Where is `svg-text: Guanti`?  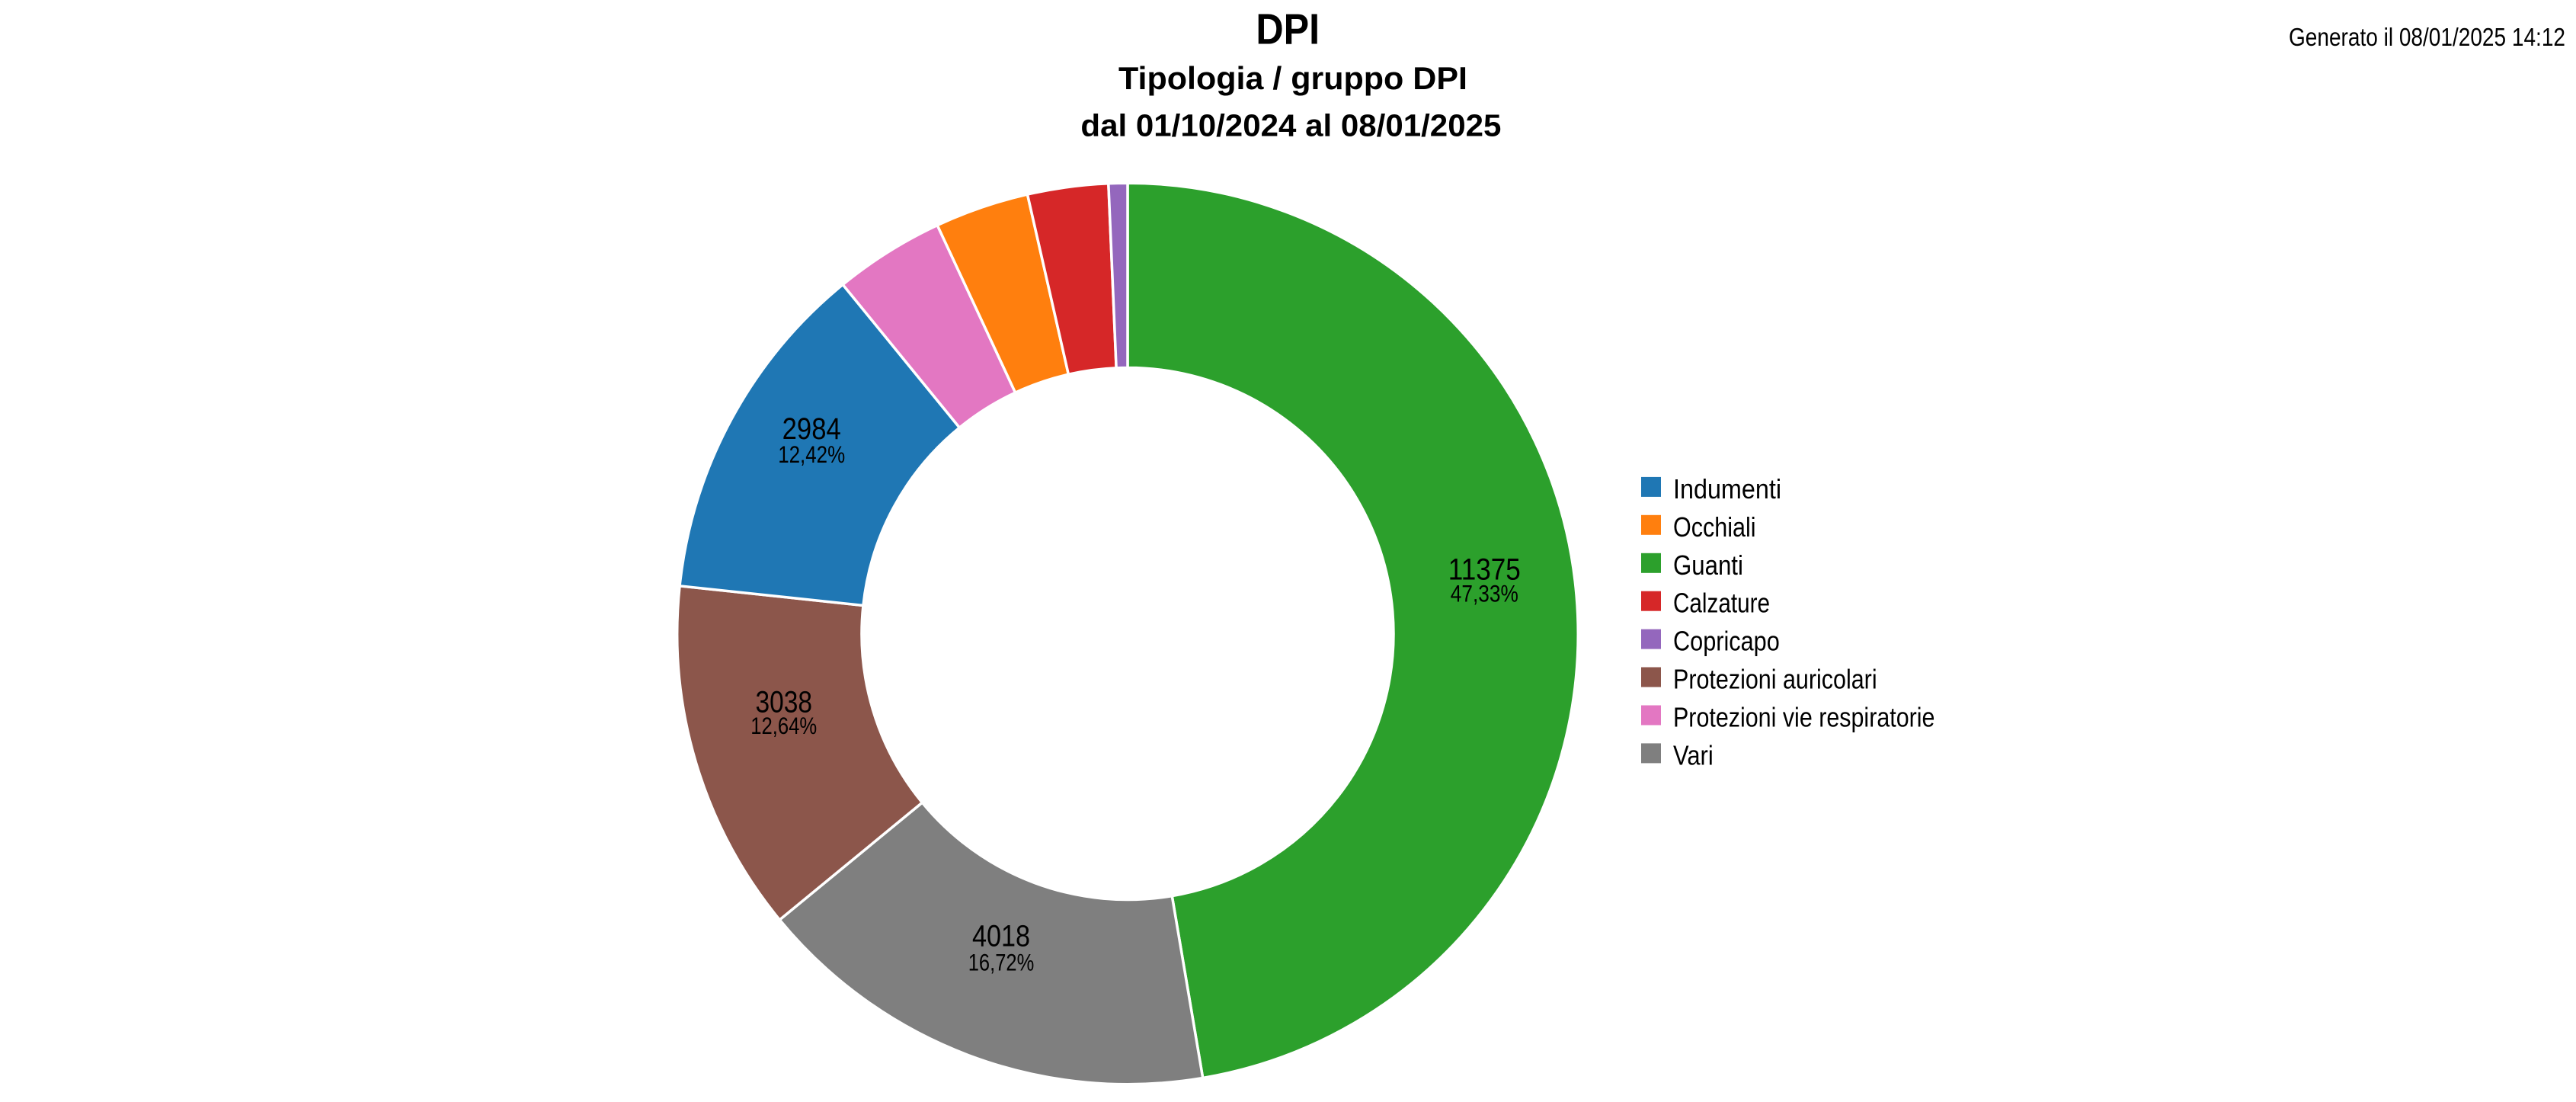
svg-text: Guanti is located at coordinates (1708, 565).